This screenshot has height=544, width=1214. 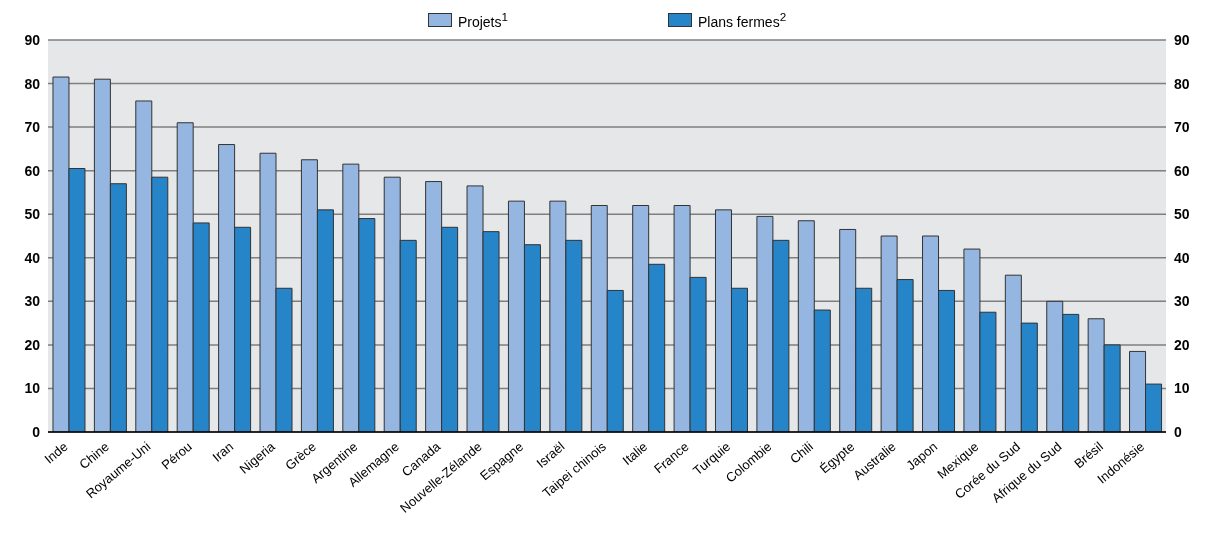 What do you see at coordinates (1182, 170) in the screenshot?
I see `y2-tick-label: 60` at bounding box center [1182, 170].